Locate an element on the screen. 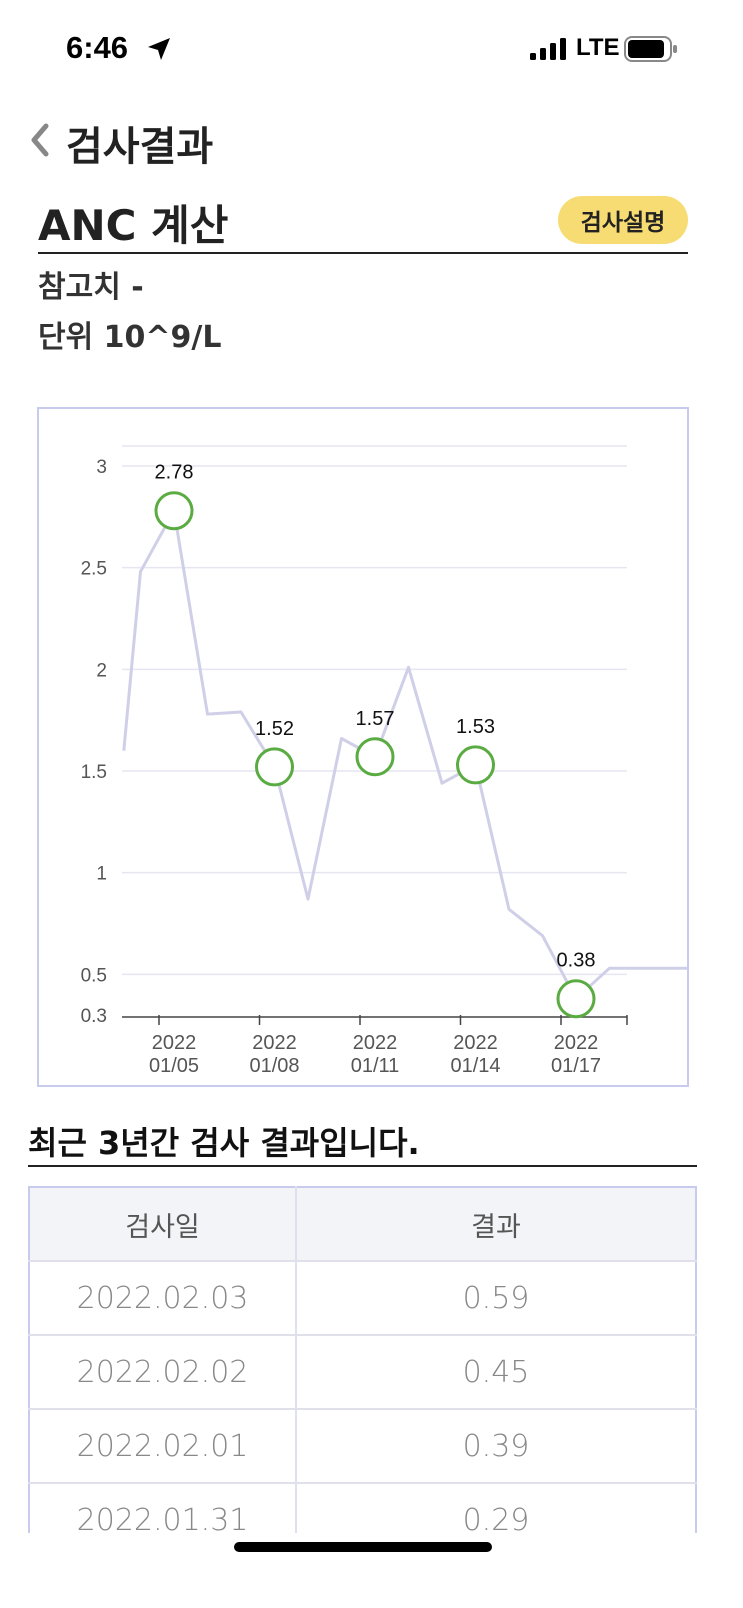 Image resolution: width=743 pixels, height=1608 pixels. data-label: 1.52 is located at coordinates (274, 729).